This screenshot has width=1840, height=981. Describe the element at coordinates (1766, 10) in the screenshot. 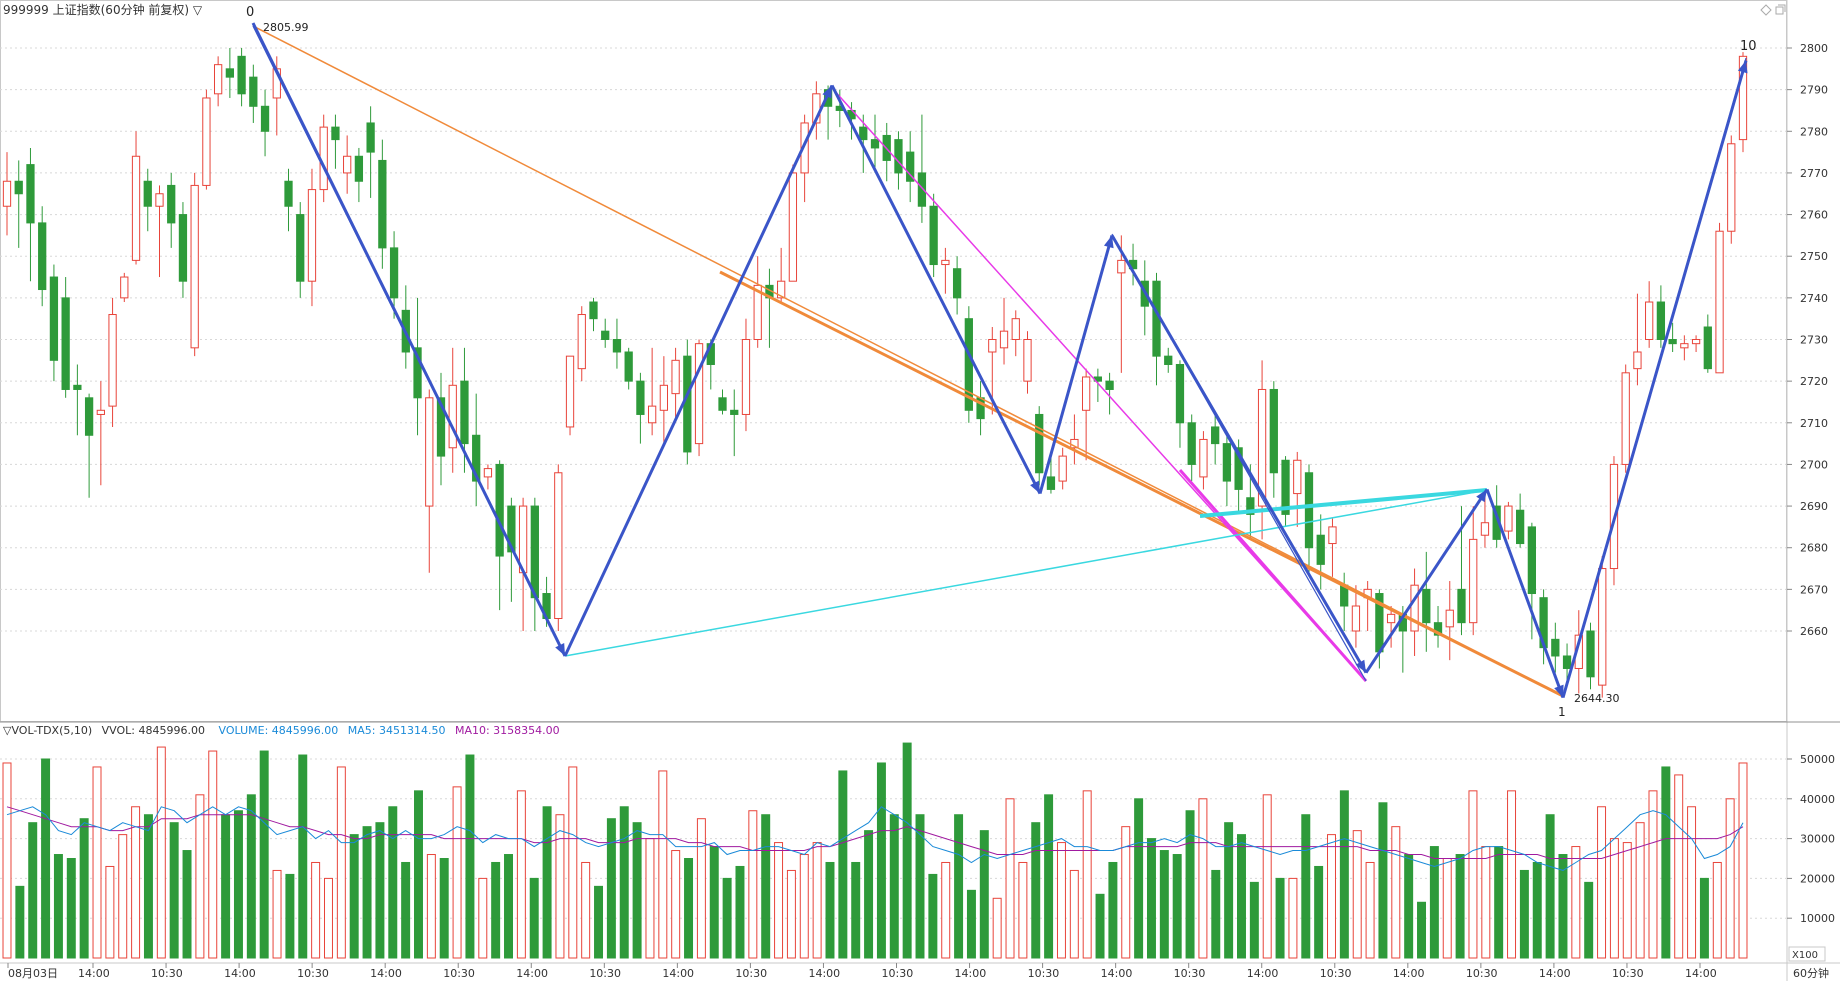

I see `diamond-icon` at that location.